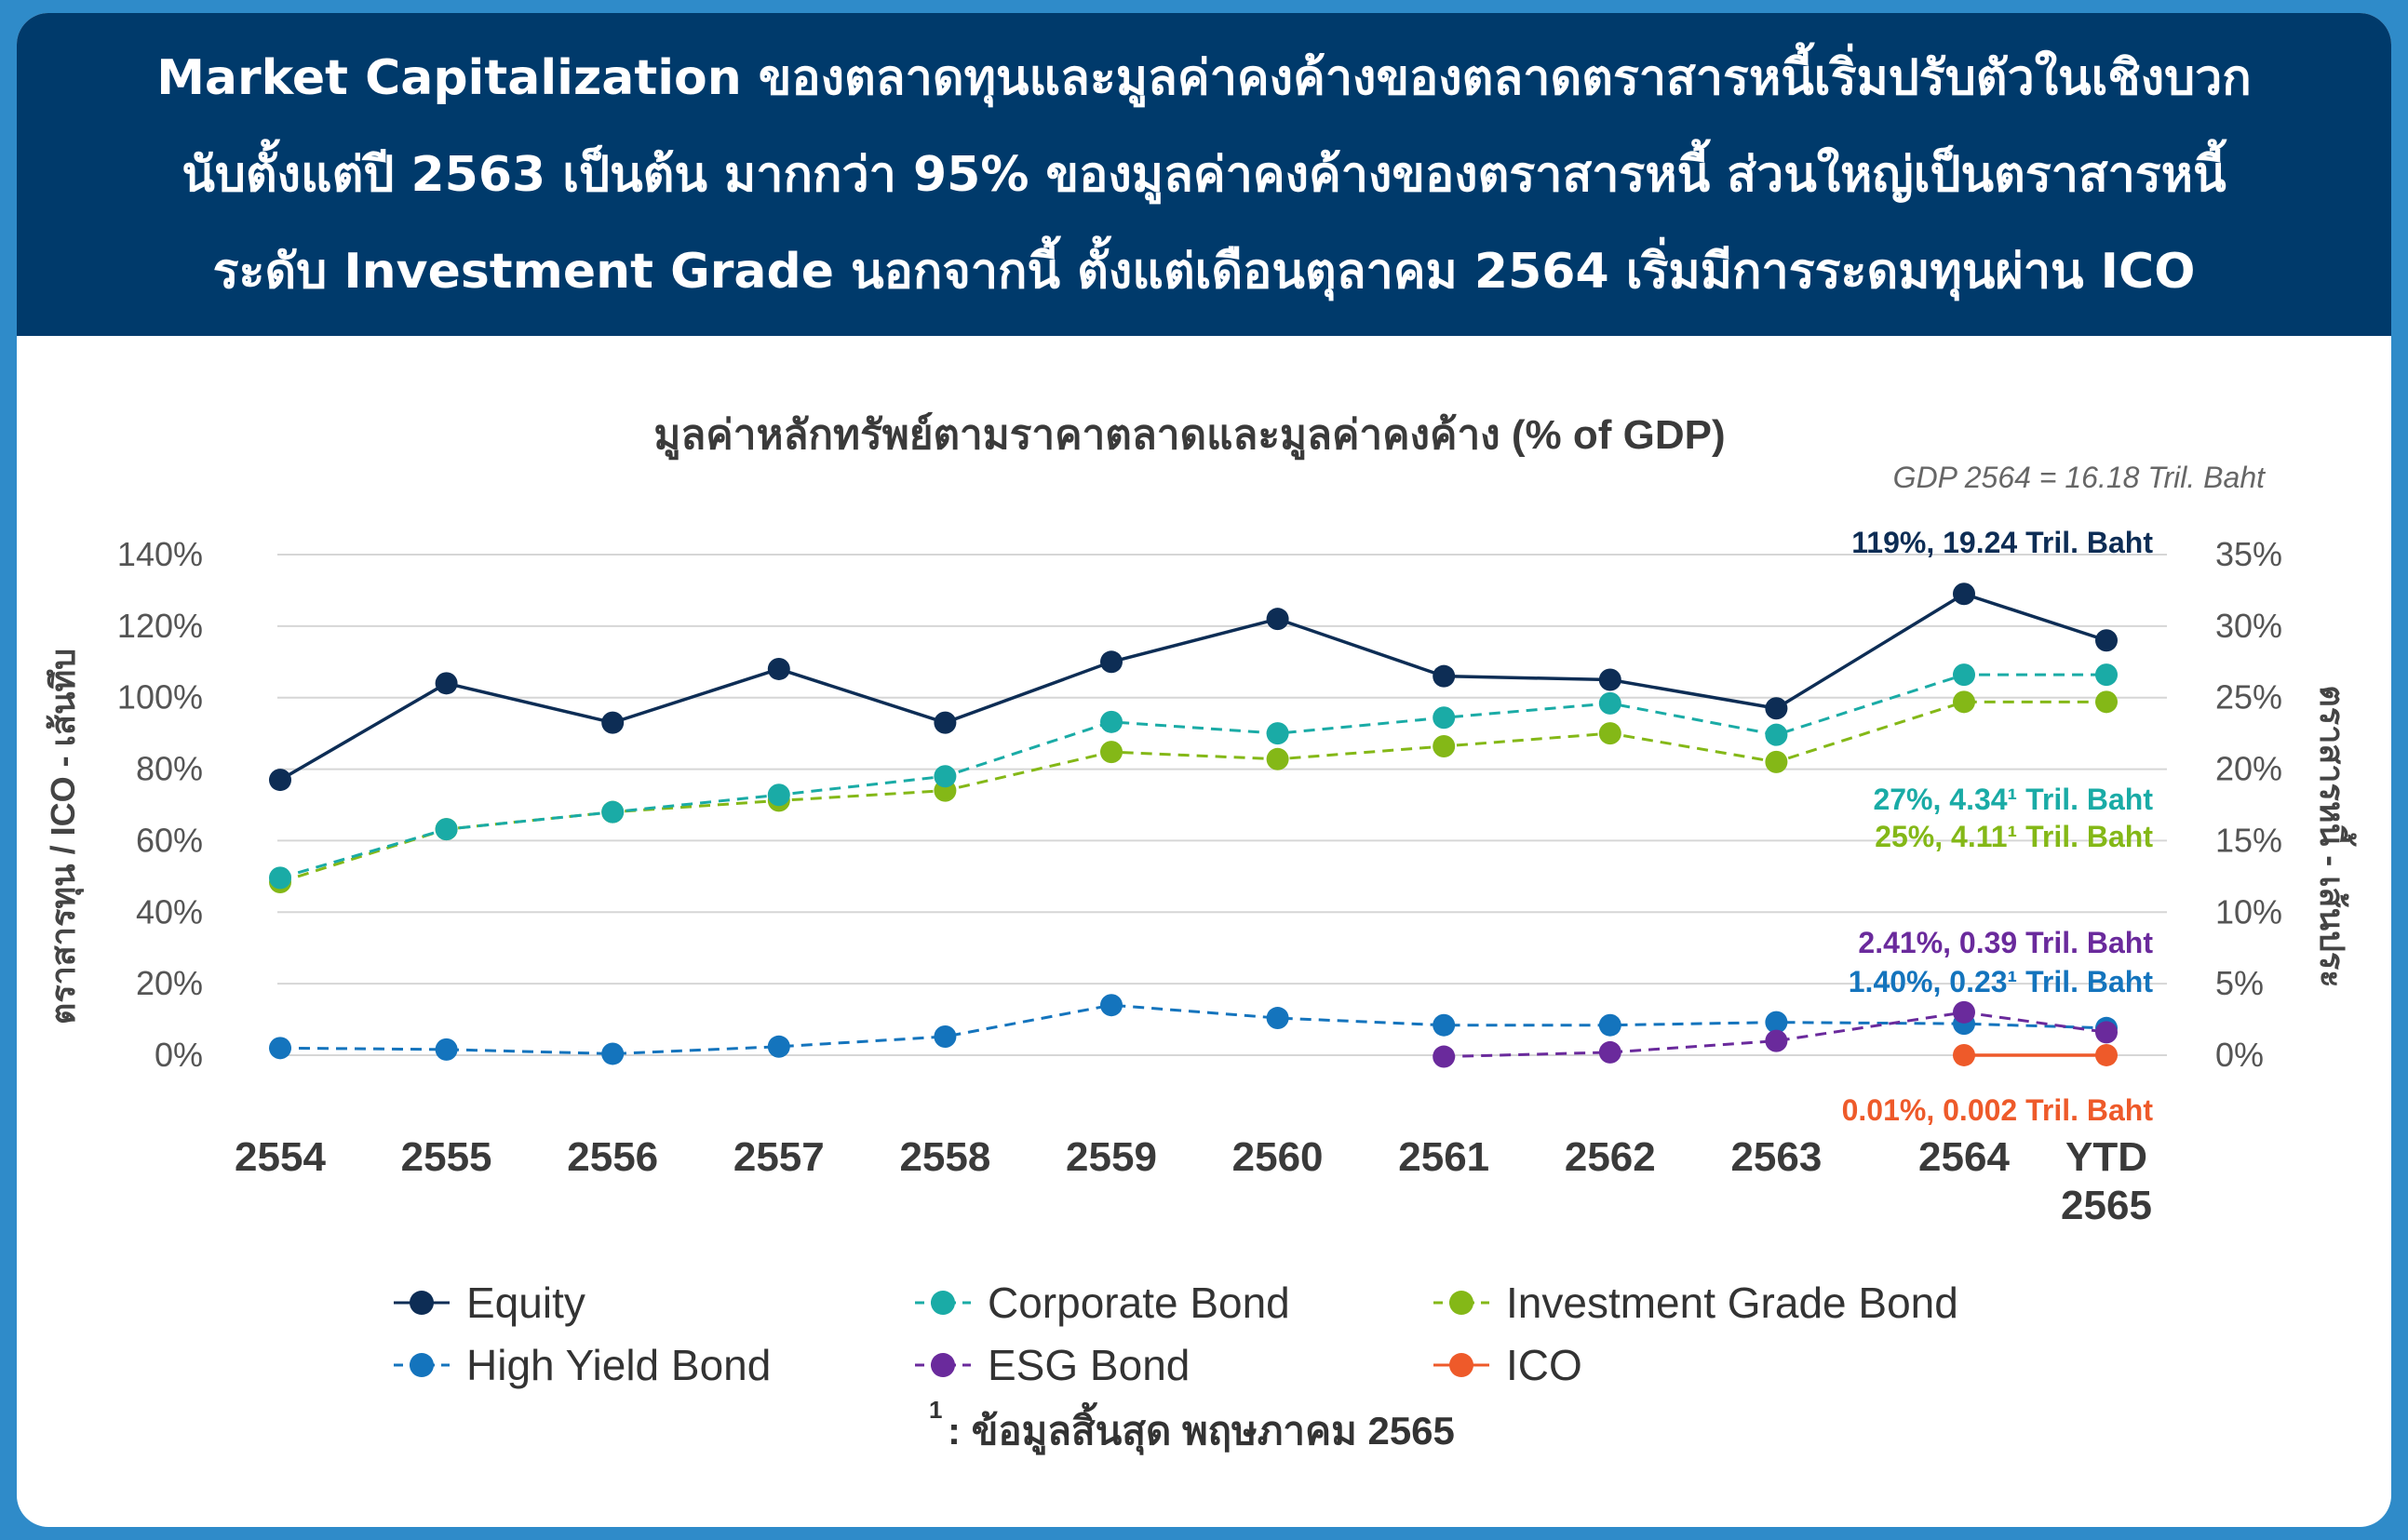 The height and width of the screenshot is (1540, 2408). What do you see at coordinates (169, 911) in the screenshot?
I see `y-left-tick-label: 40%` at bounding box center [169, 911].